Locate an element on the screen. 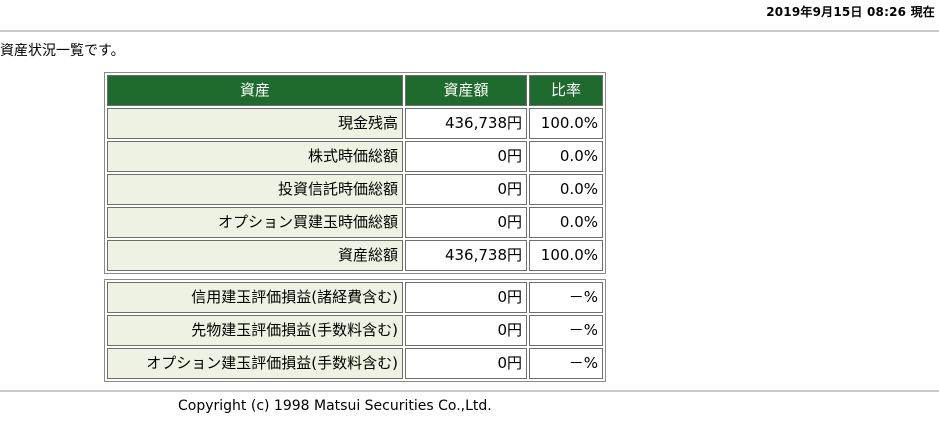 The image size is (939, 425). table-row-total: 資産総額 436,738円 100.0% is located at coordinates (355, 255).